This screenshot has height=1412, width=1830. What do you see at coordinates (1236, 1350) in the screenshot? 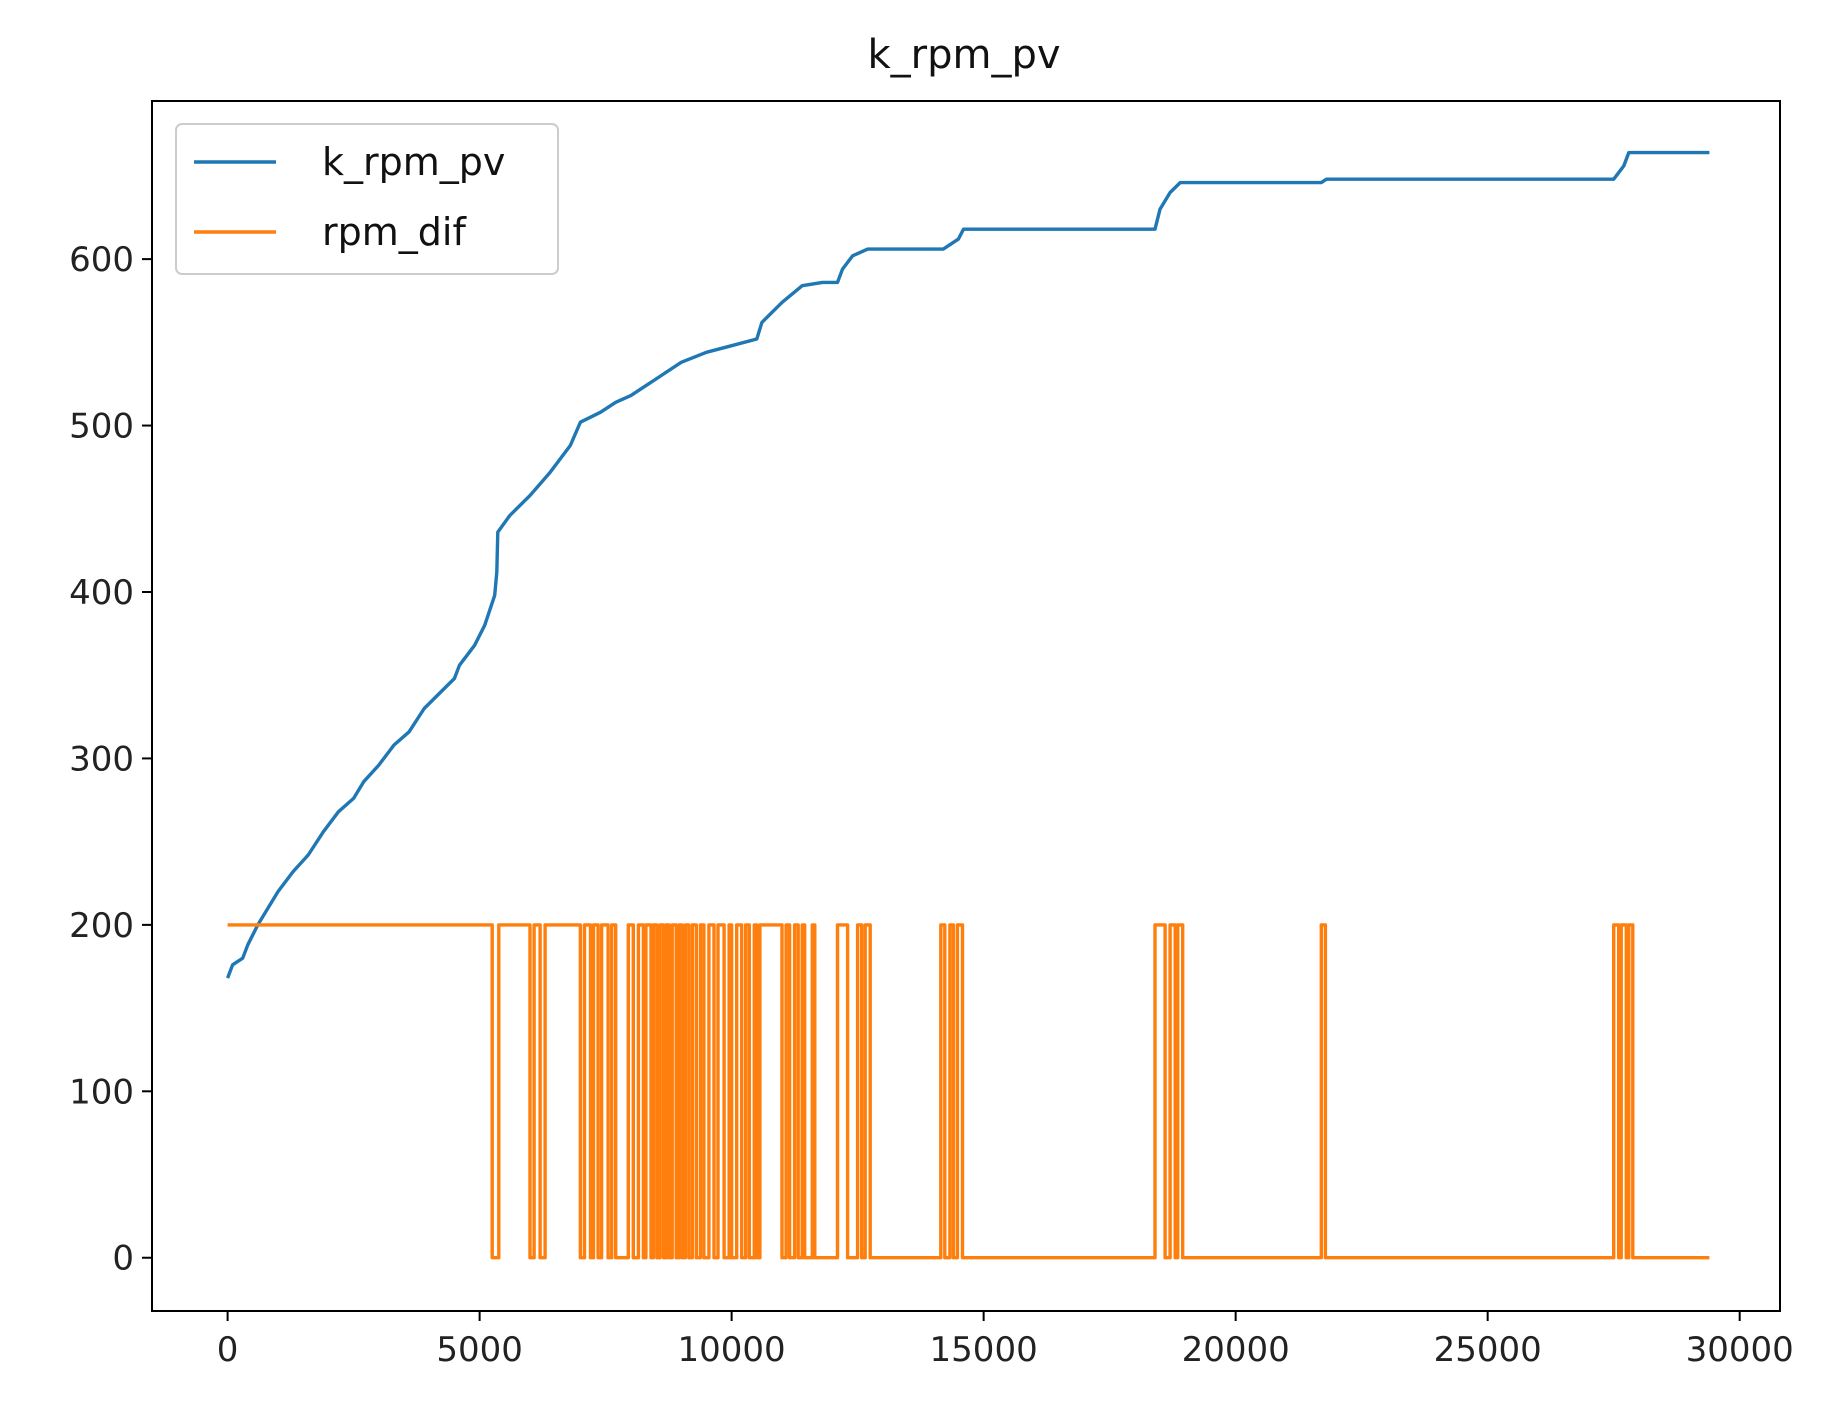
I see `x-tick-label: 20000` at bounding box center [1236, 1350].